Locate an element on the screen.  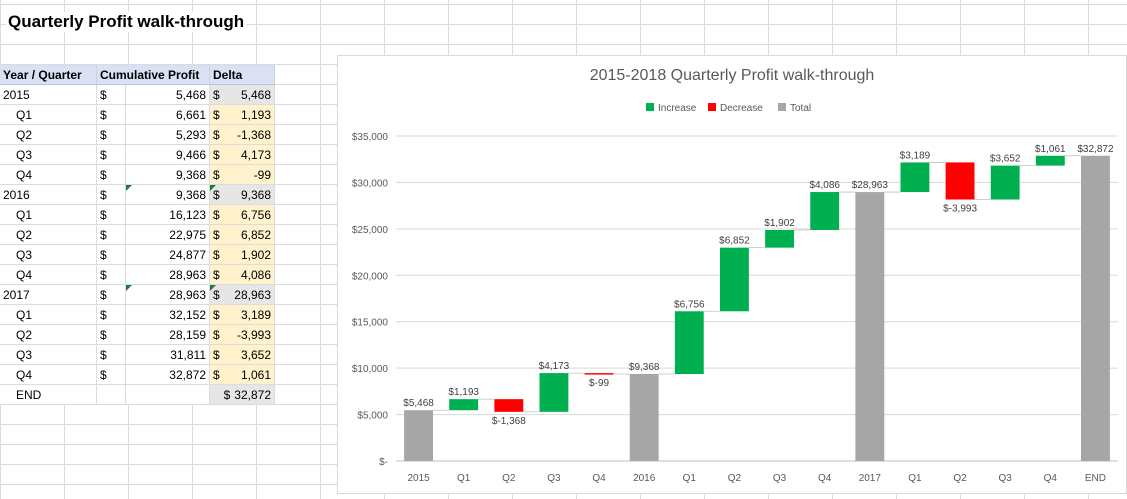
cumulative-profit-cell: 32,152 is located at coordinates (168, 314).